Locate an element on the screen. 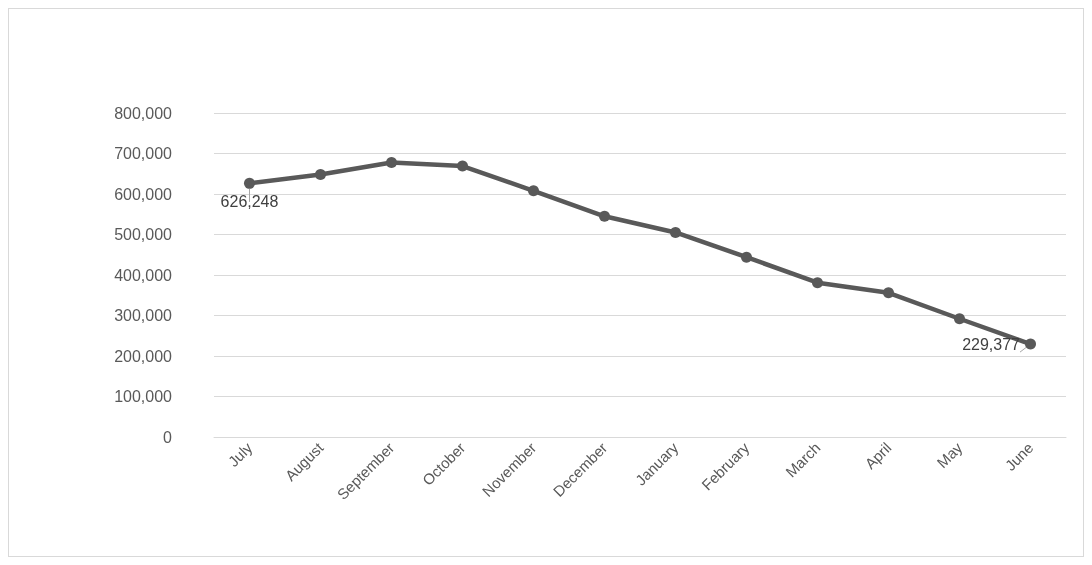 The image size is (1092, 565). x-tick-label: July is located at coordinates (240, 454).